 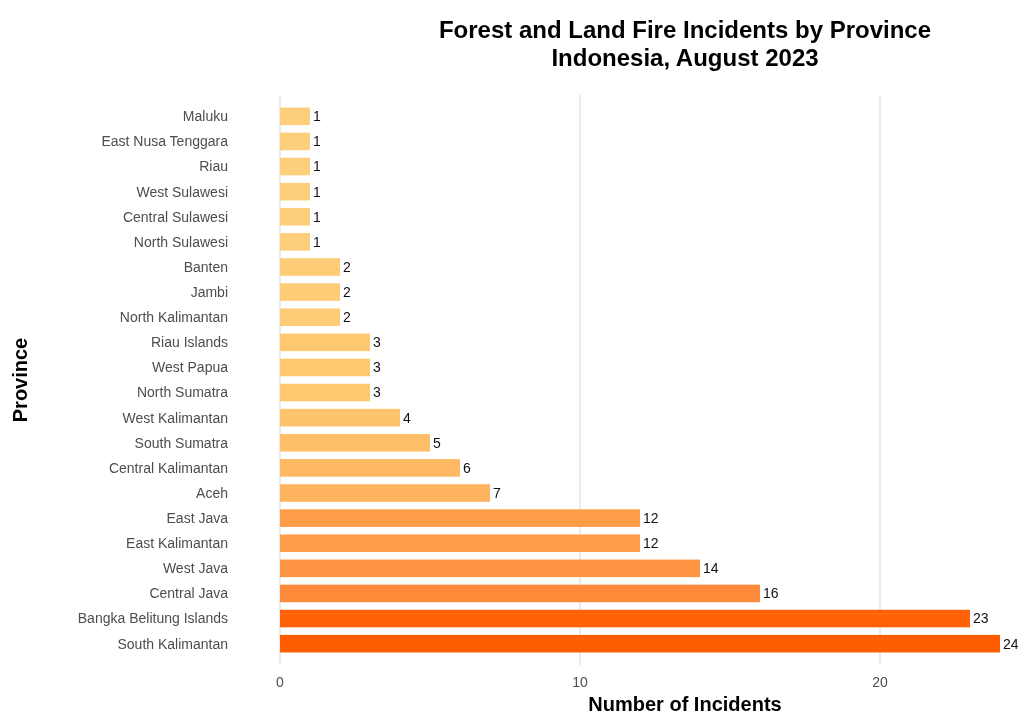 What do you see at coordinates (20, 380) in the screenshot?
I see `y-axis-title: Province` at bounding box center [20, 380].